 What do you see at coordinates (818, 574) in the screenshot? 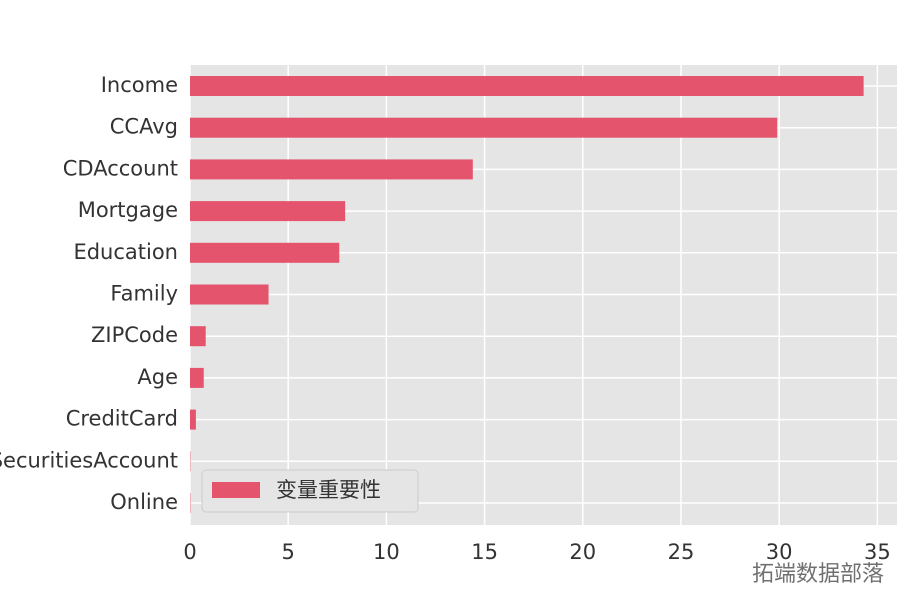
I see `watermark: 拓端数据部落` at bounding box center [818, 574].